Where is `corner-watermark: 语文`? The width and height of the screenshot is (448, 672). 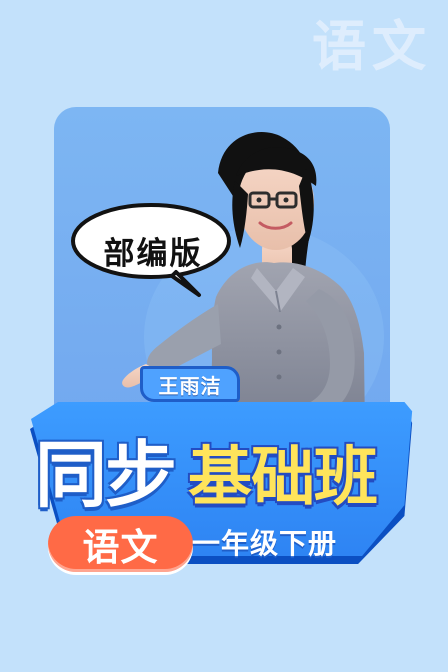
corner-watermark: 语文 is located at coordinates (372, 46).